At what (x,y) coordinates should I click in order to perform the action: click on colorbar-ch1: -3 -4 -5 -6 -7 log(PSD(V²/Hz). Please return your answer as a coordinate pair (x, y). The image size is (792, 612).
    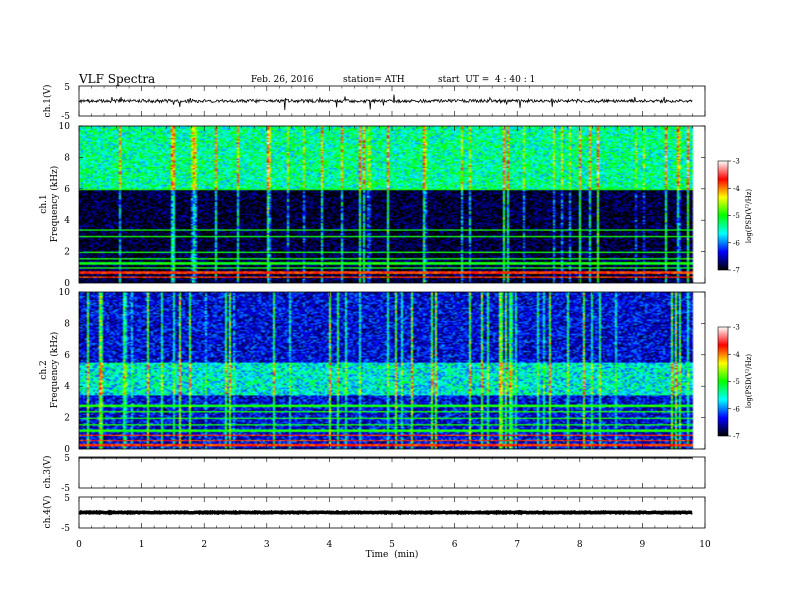
    Looking at the image, I should click on (735, 216).